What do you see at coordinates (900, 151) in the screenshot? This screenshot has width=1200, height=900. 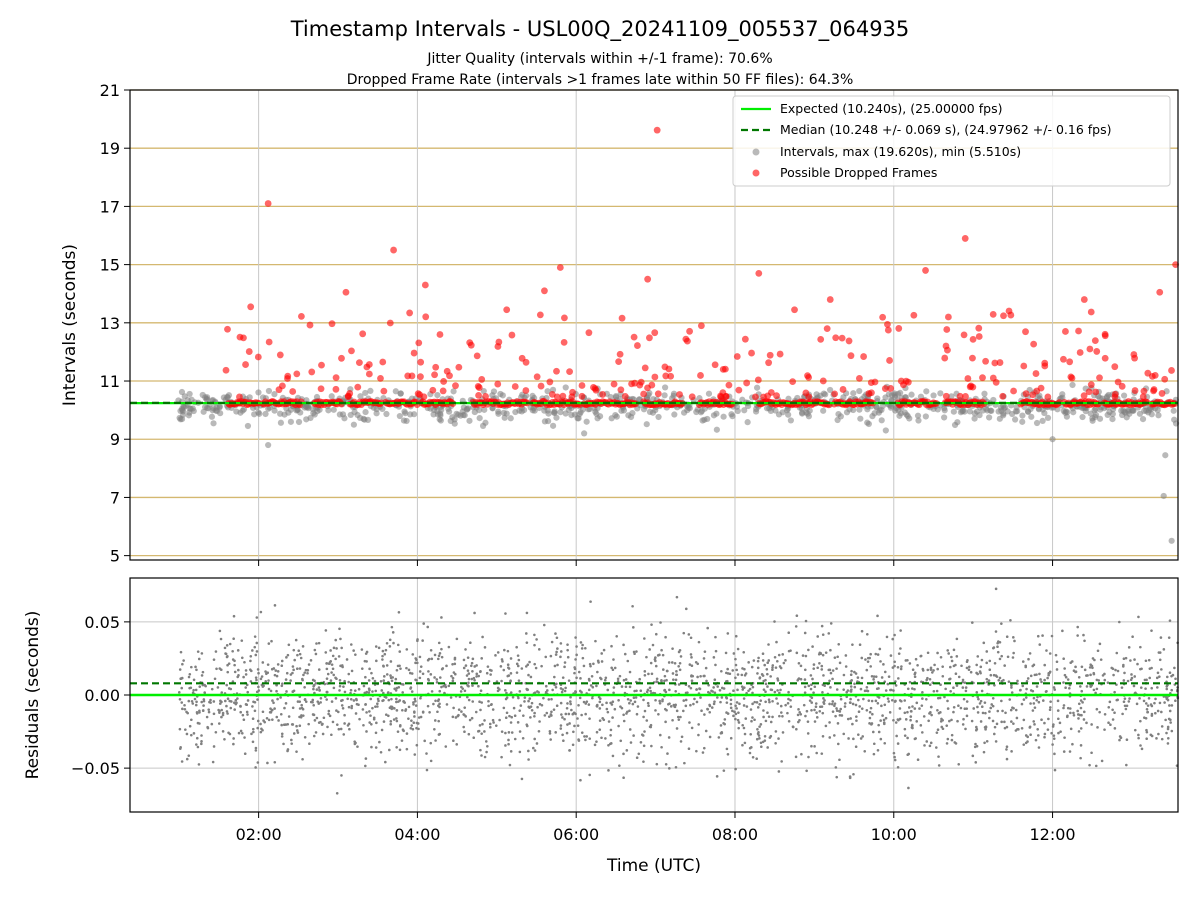 I see `svg-text:Intervals, max (19.620s), min: Intervals, max (19.620s), min (5.510s)` at bounding box center [900, 151].